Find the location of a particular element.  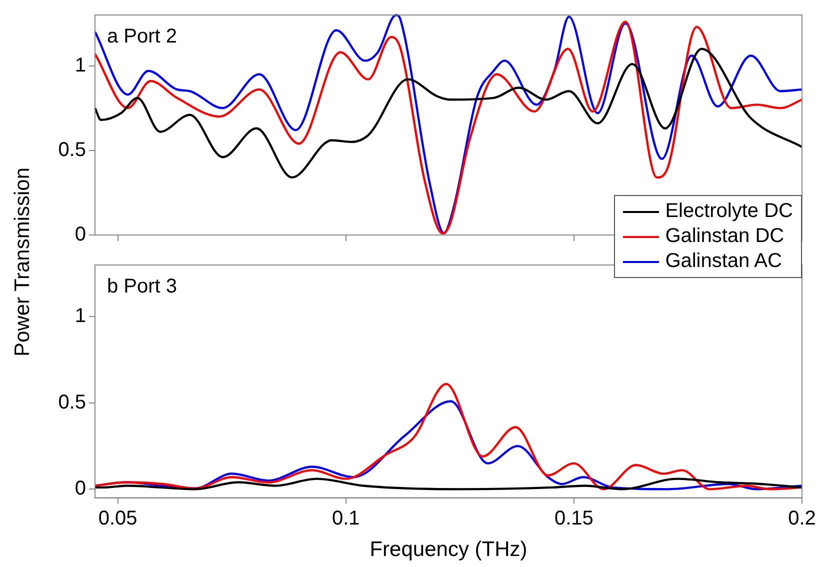

legend-label: Galinstan DC is located at coordinates (724, 236).